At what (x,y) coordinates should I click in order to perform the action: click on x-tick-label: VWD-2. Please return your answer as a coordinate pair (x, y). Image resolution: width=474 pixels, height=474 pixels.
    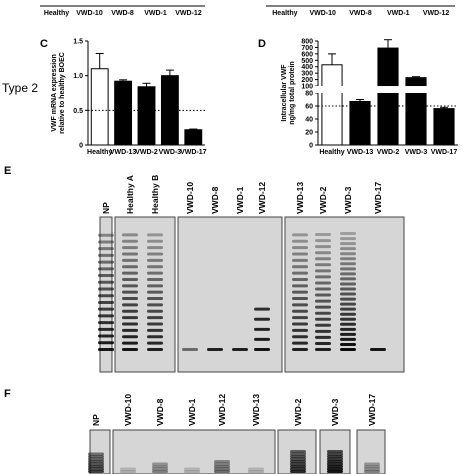
    Looking at the image, I should click on (146, 152).